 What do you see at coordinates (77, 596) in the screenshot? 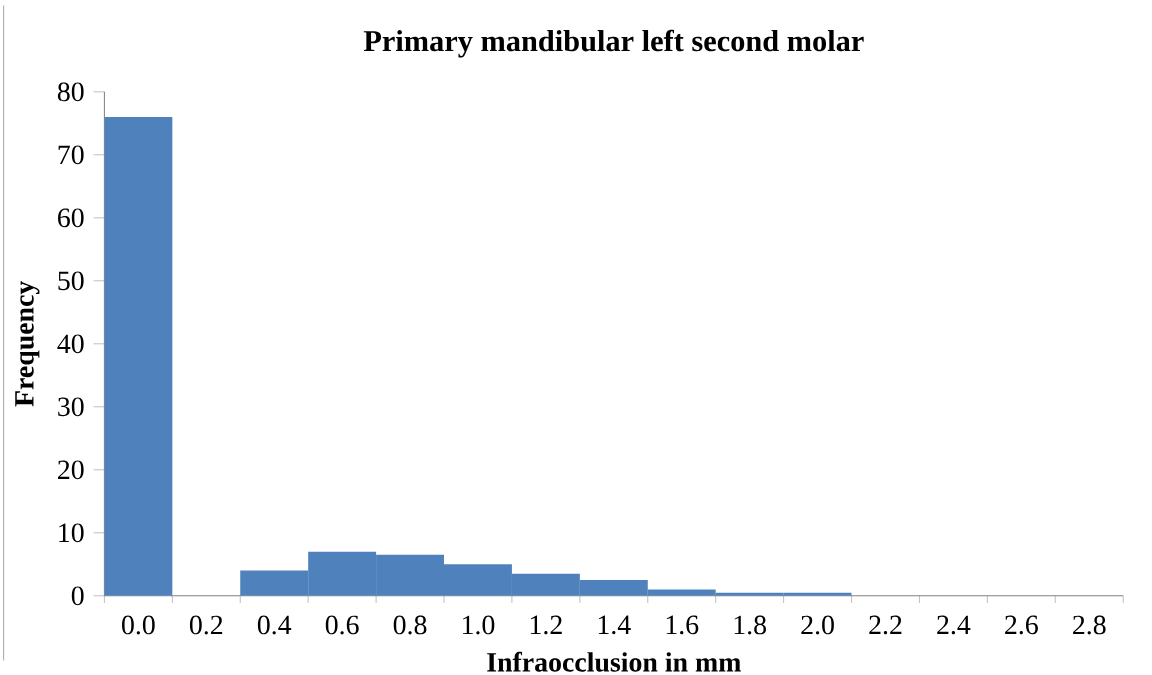
I see `y-tick-label: 0` at bounding box center [77, 596].